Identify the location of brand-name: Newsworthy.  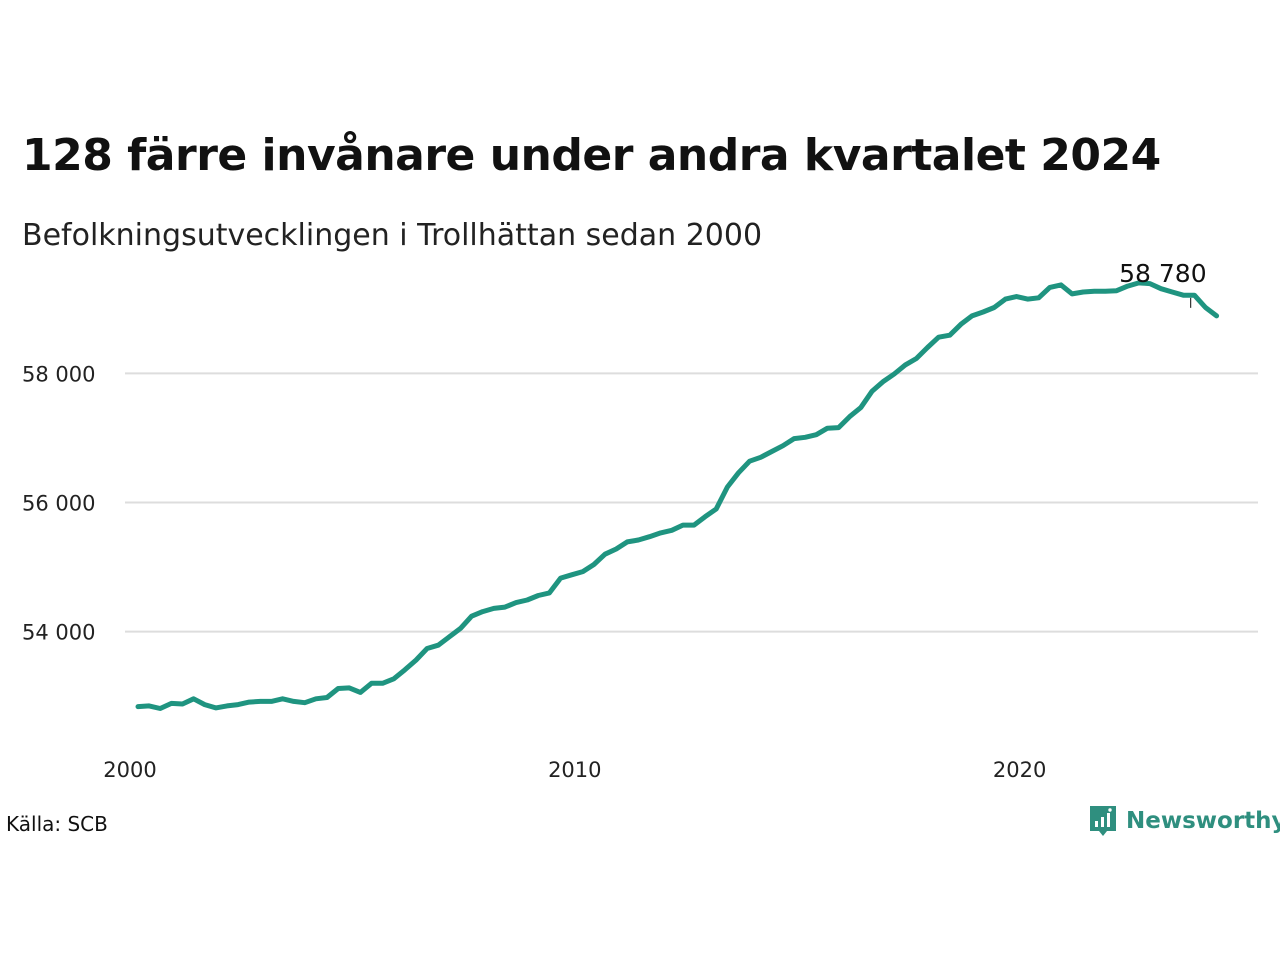
(1203, 821).